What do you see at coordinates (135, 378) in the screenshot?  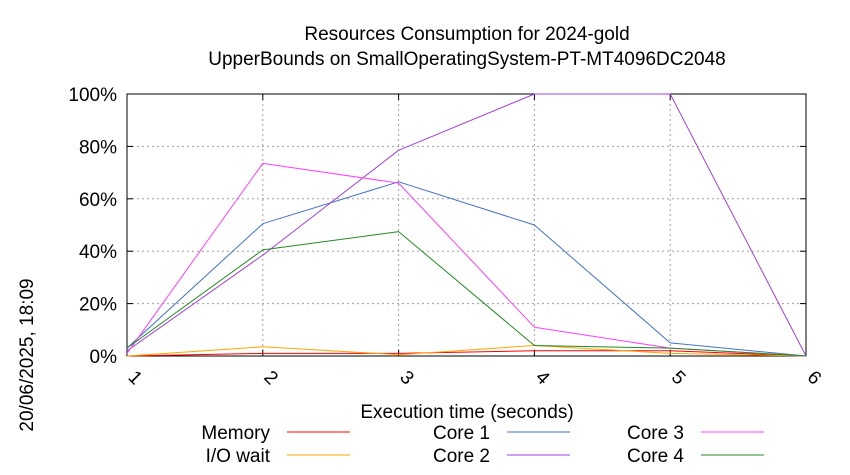 I see `x-tick-label: 1` at bounding box center [135, 378].